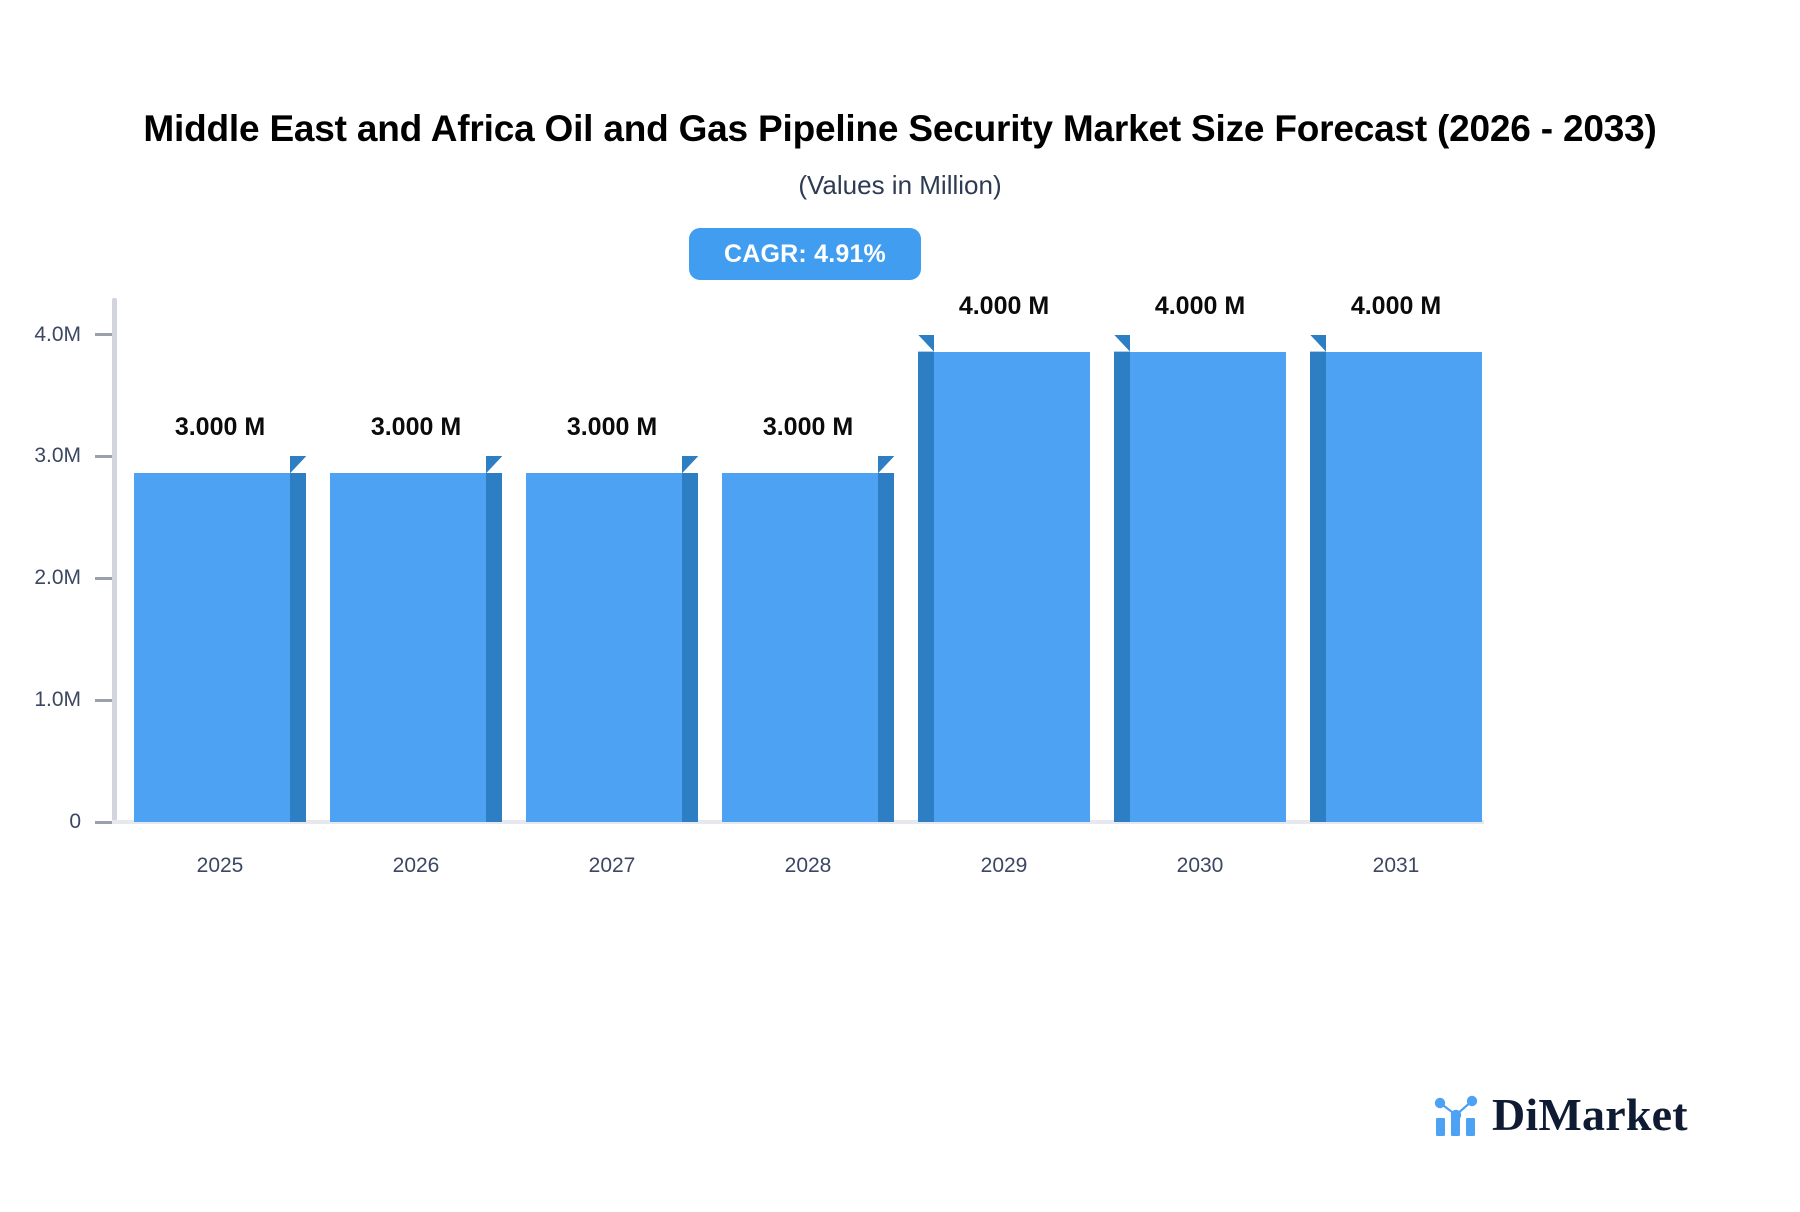 The image size is (1800, 1212). I want to click on bar-2026: 3.000 M, so click(416, 617).